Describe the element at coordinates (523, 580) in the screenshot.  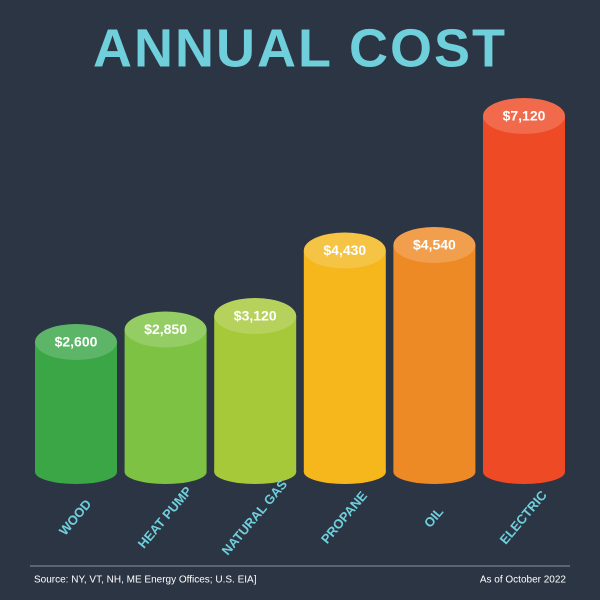
I see `date-note: As of October 2022` at that location.